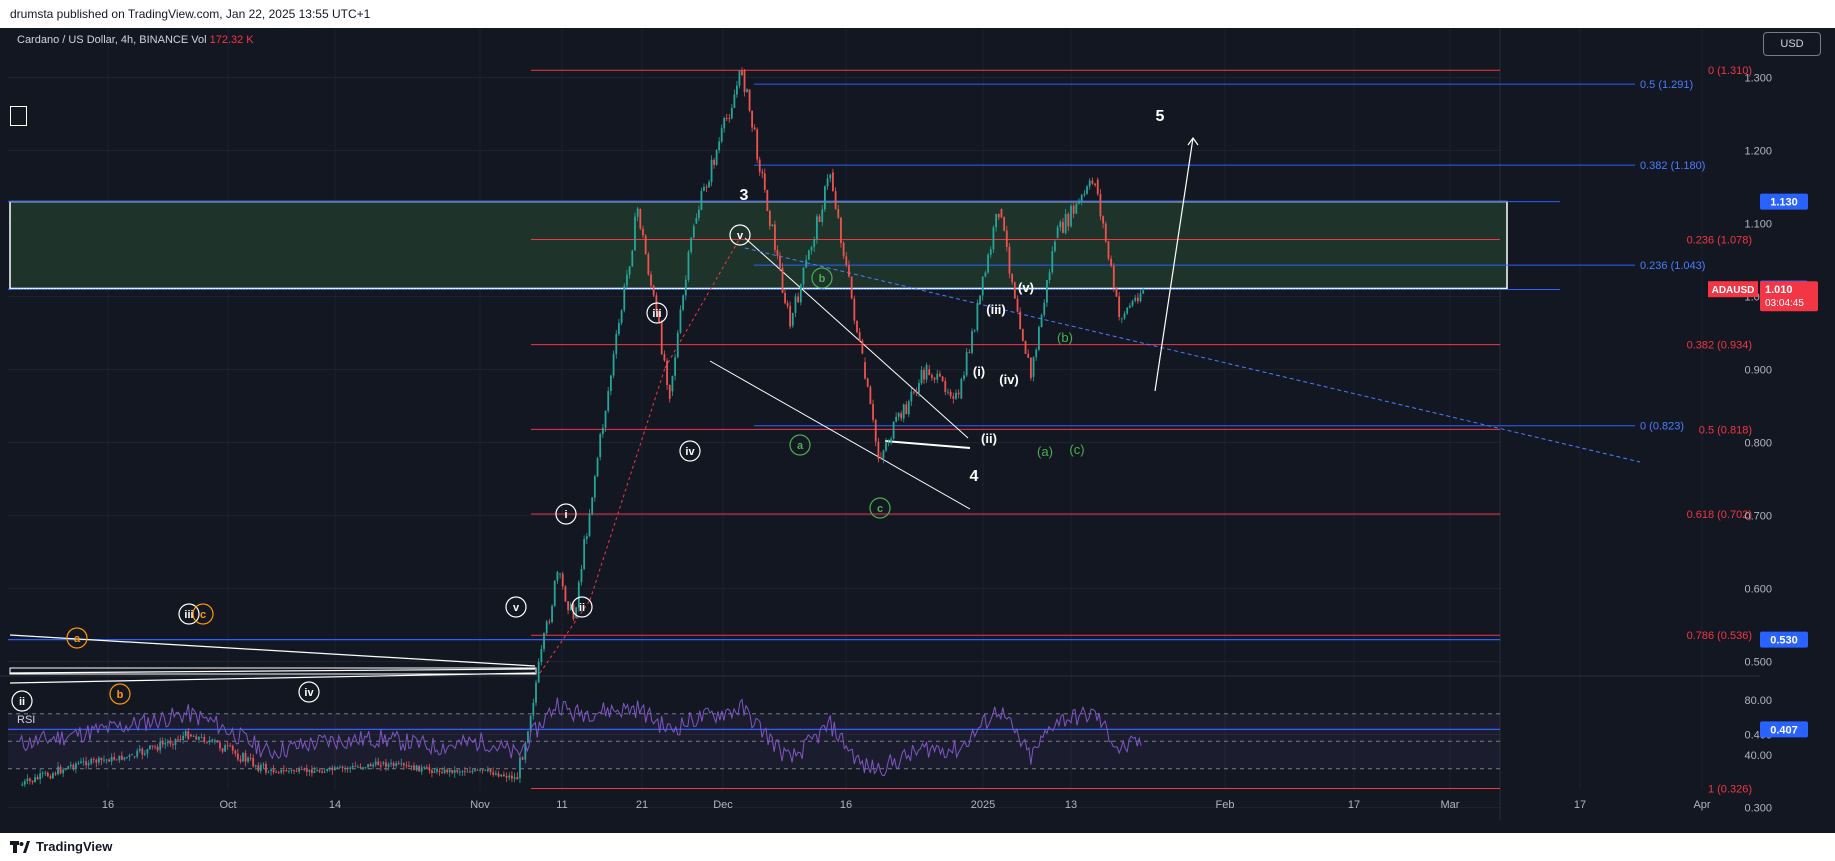 Image resolution: width=1835 pixels, height=861 pixels. What do you see at coordinates (927, 444) in the screenshot?
I see `wave-ii-line` at bounding box center [927, 444].